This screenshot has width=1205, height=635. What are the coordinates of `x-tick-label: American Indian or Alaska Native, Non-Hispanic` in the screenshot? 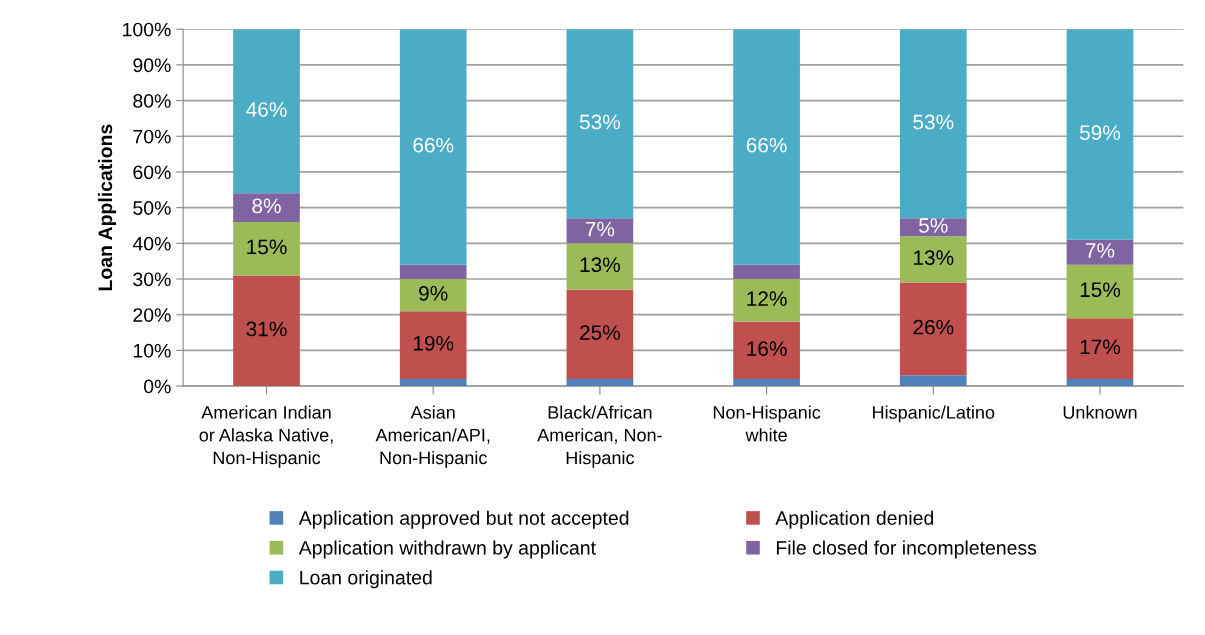 It's located at (266, 436).